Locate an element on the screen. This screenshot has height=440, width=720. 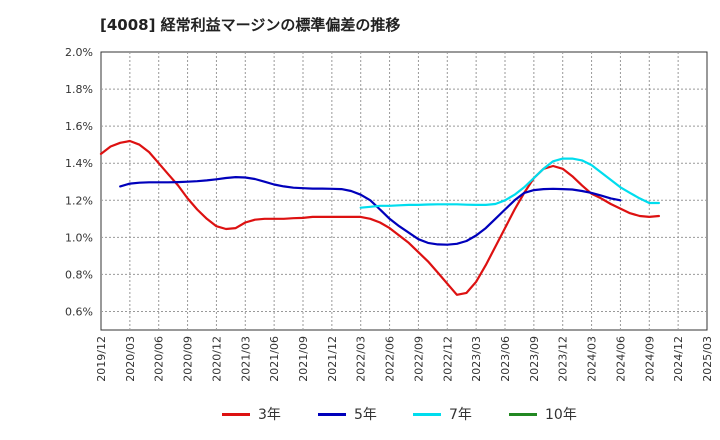
x-tick-label: 2025/03 is located at coordinates (707, 359).